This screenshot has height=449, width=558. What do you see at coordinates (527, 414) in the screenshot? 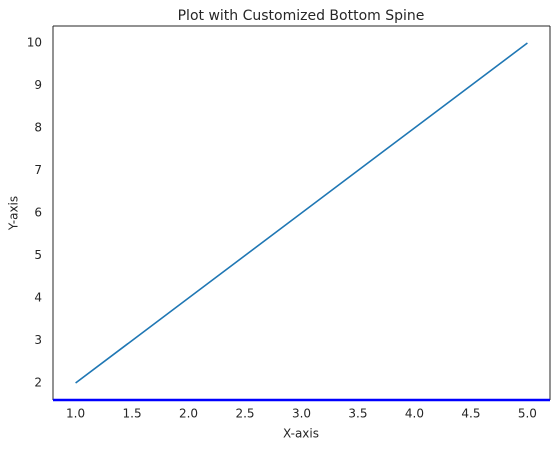
I see `x-tick-label: 5.0` at bounding box center [527, 414].